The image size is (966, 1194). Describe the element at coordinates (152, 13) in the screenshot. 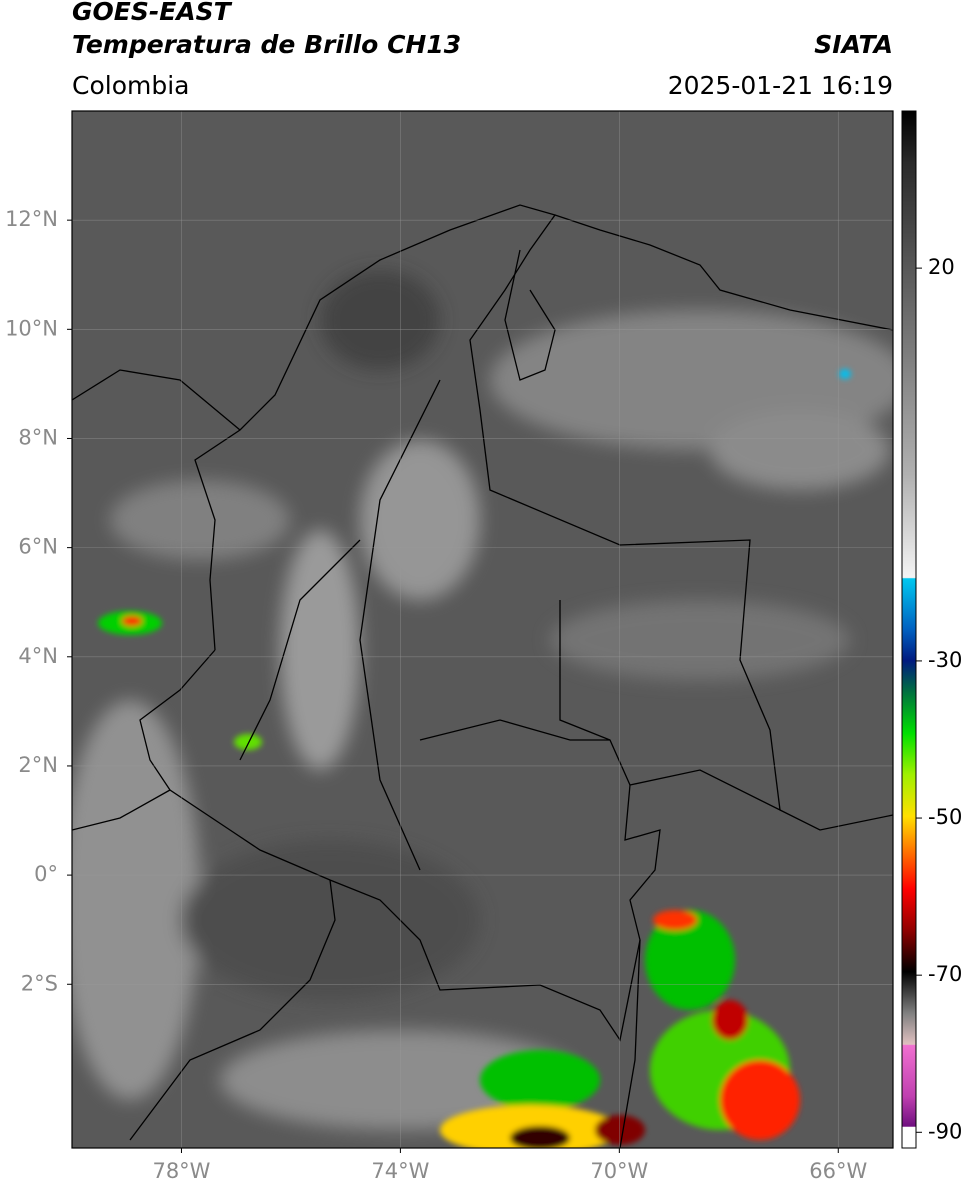

I see `title: GOES-EAST` at that location.